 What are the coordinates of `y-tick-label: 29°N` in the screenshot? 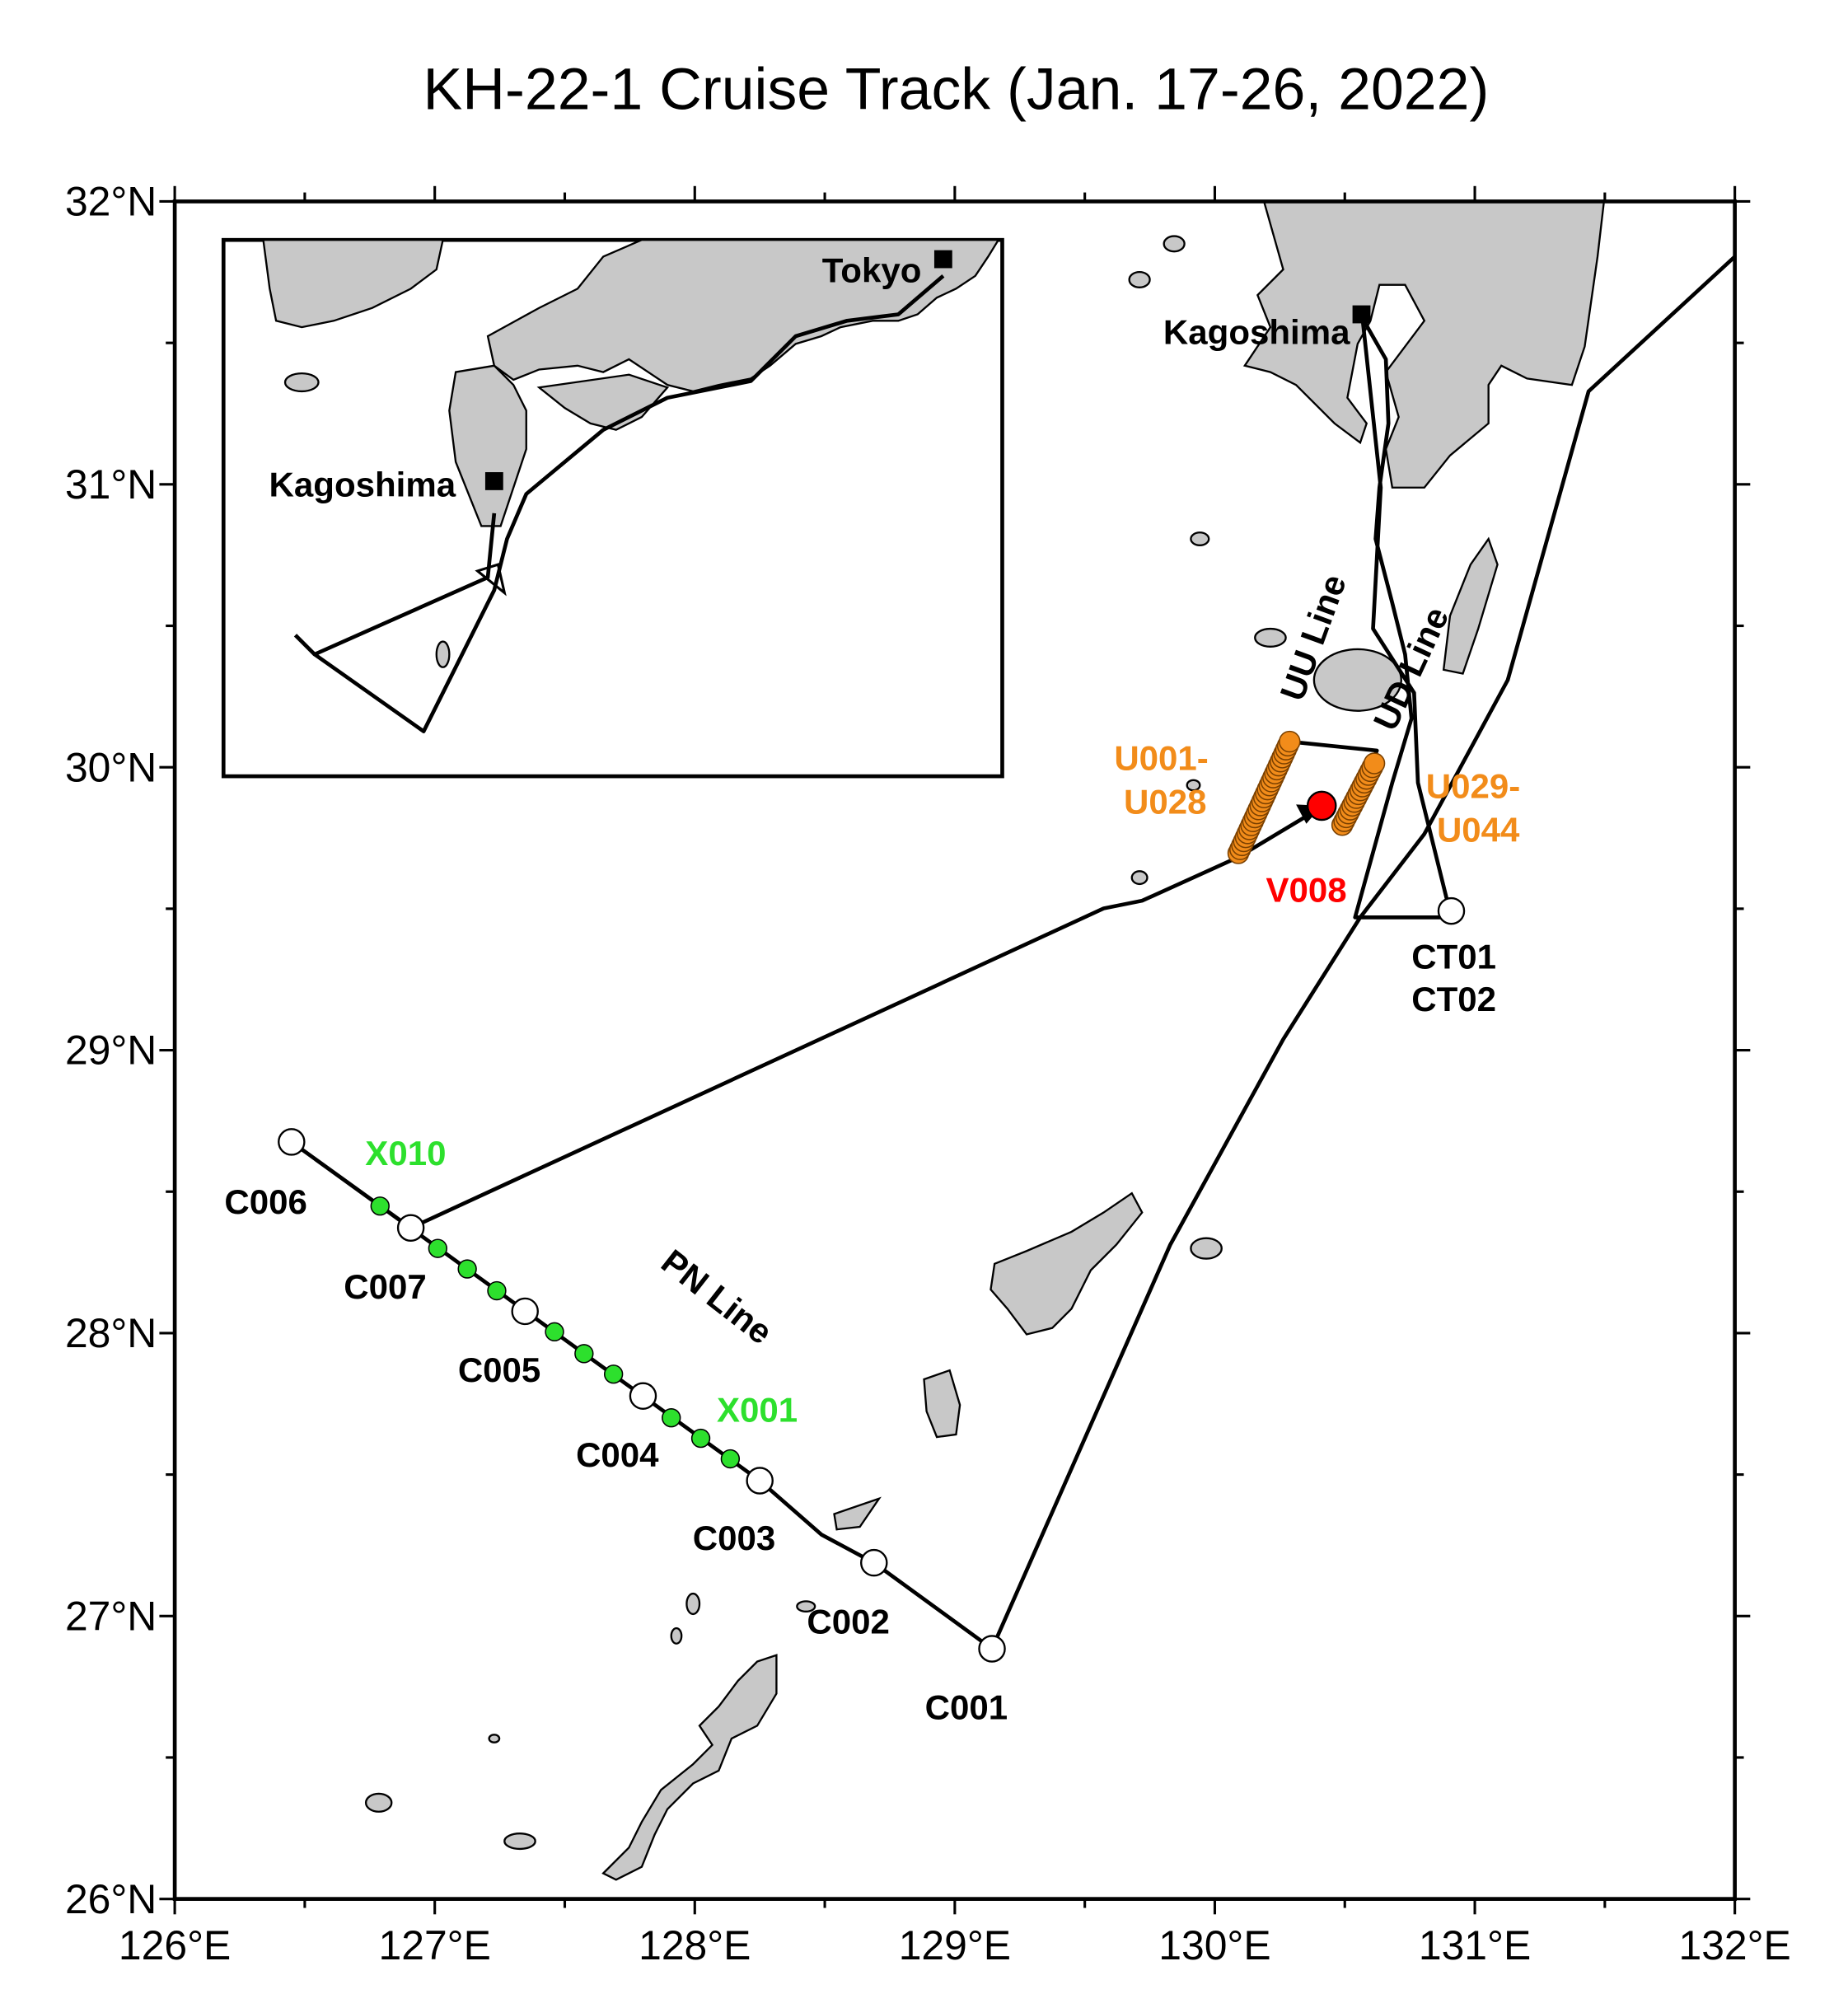 It's located at (111, 1050).